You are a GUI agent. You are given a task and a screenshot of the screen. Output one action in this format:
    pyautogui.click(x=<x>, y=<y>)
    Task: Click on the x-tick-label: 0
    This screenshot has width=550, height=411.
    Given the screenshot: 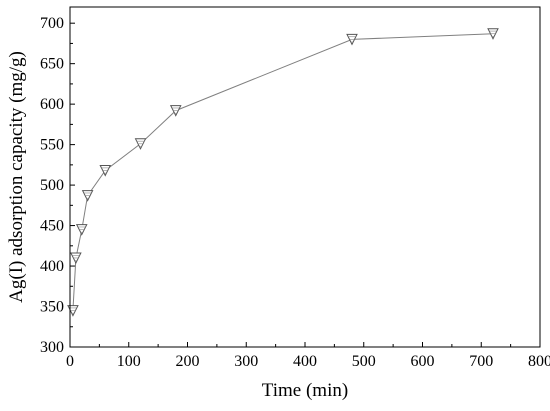 What is the action you would take?
    pyautogui.click(x=70, y=361)
    